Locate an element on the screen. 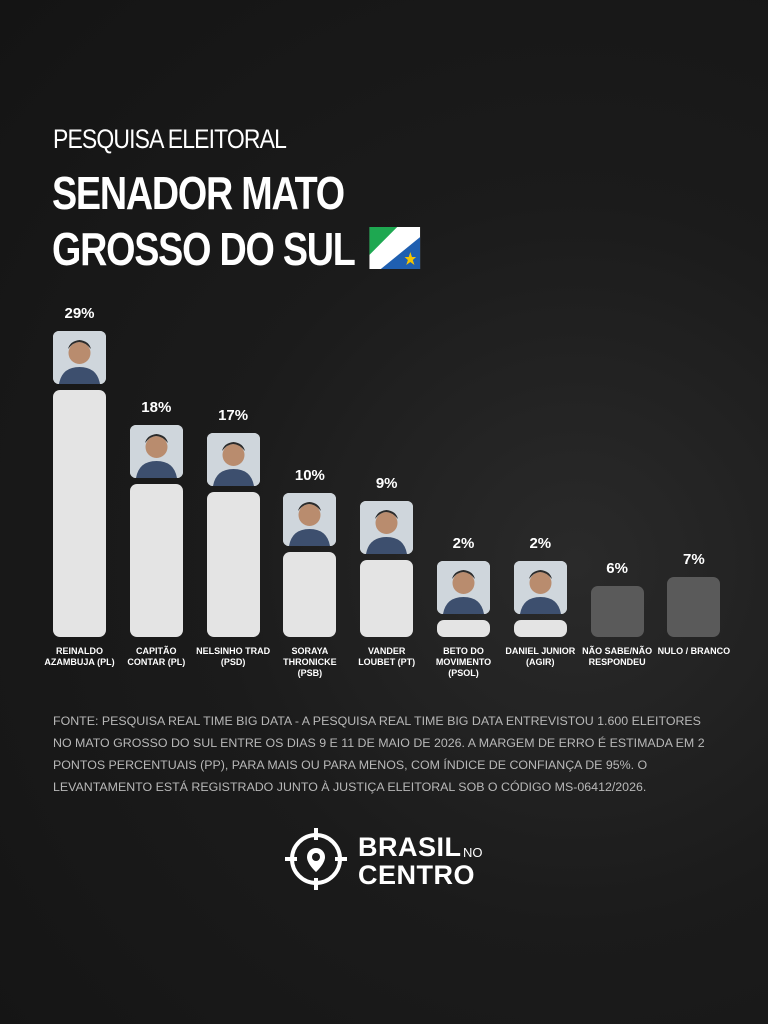 Image resolution: width=768 pixels, height=1024 pixels. category-label: NULO / BRANCO is located at coordinates (694, 651).